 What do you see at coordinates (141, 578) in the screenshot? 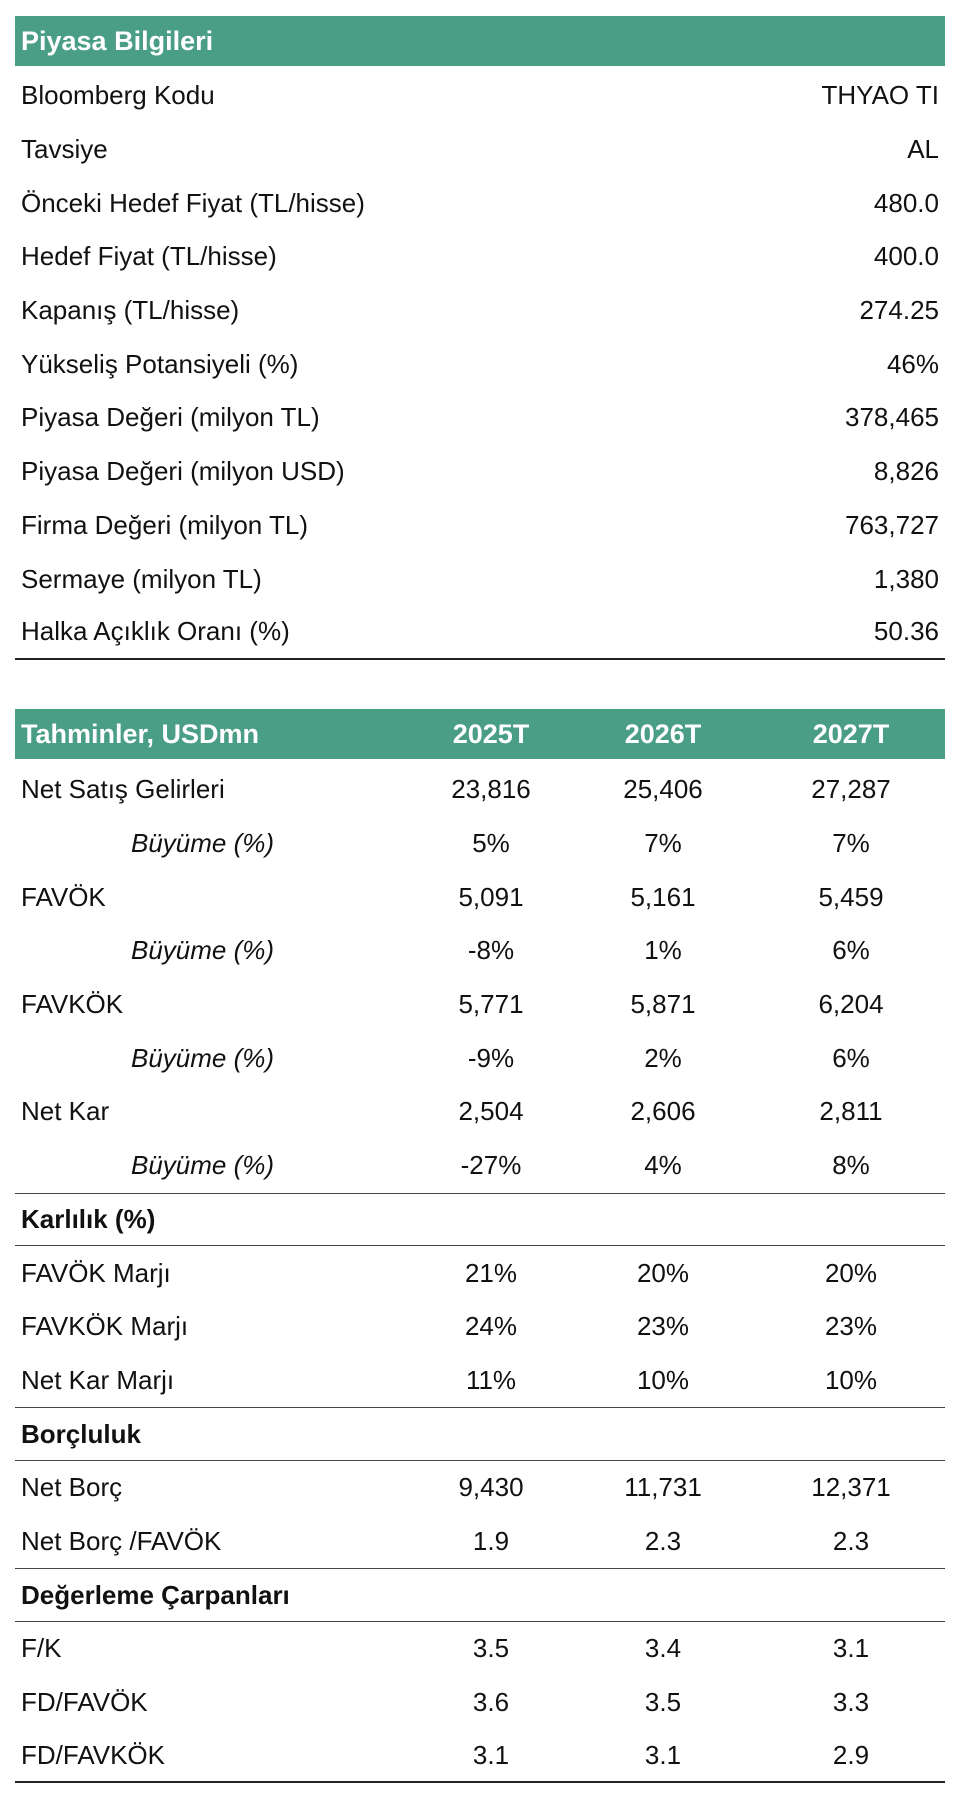
I see `row-label: Sermaye (milyon TL)` at bounding box center [141, 578].